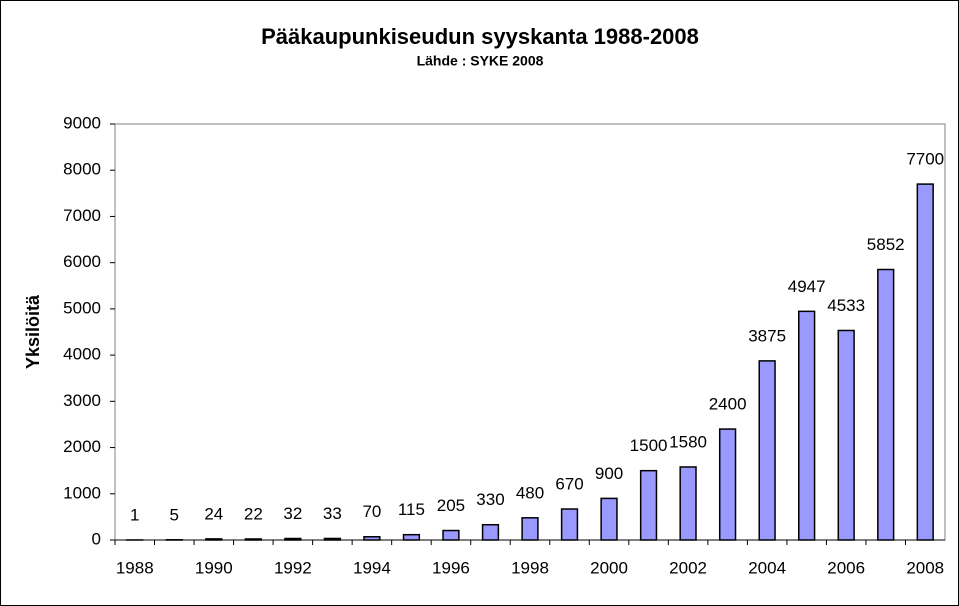  Describe the element at coordinates (82, 446) in the screenshot. I see `y-tick-label: 2000` at that location.